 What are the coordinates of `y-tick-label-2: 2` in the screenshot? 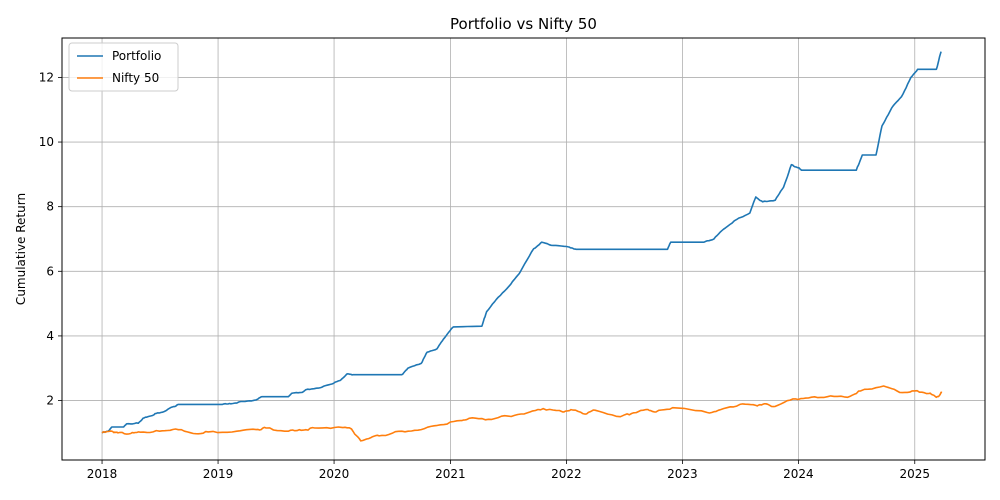 It's located at (50, 401).